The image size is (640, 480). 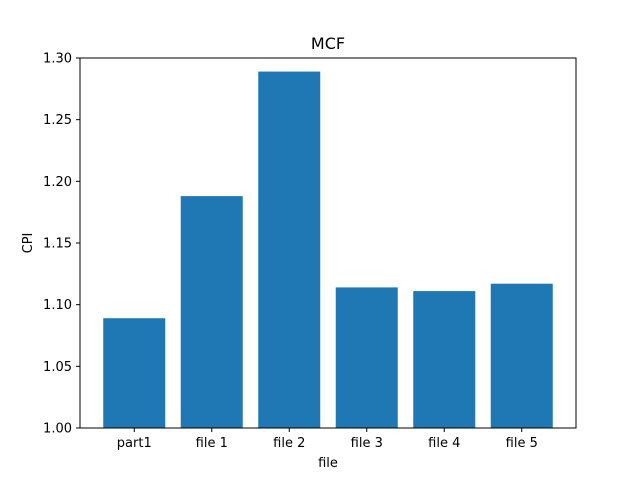 What do you see at coordinates (327, 439) in the screenshot?
I see `x-axis: part1 file 1 file 2 file 3 file 4 file 5` at bounding box center [327, 439].